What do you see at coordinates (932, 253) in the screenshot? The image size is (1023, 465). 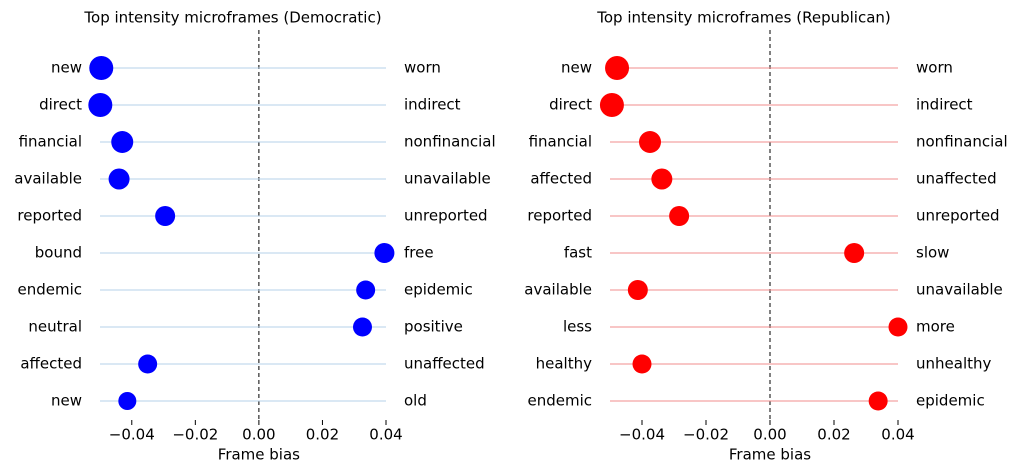 I see `right-label: slow` at bounding box center [932, 253].